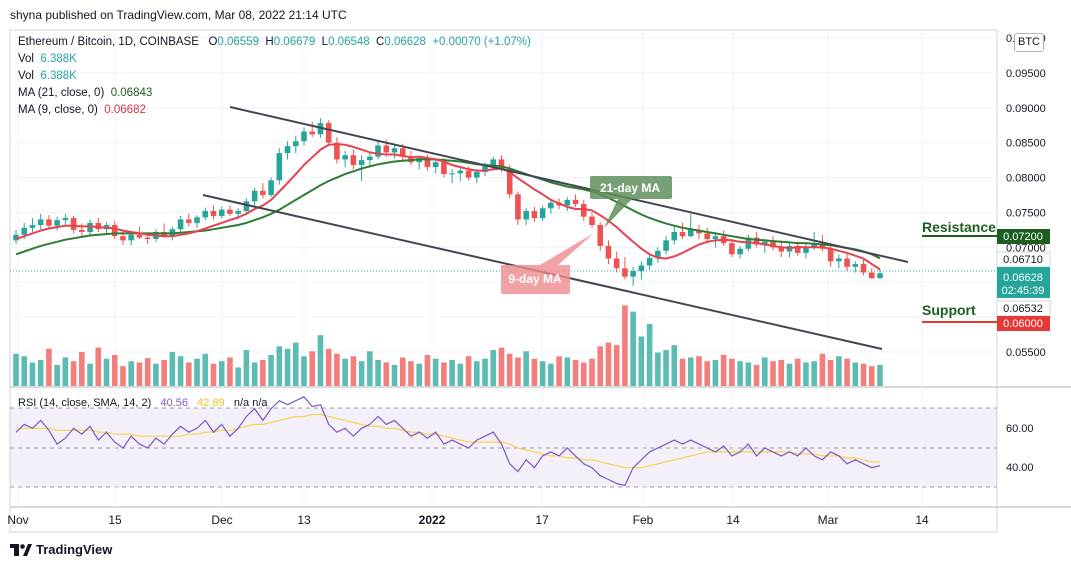  I want to click on x-tick-label: 15, so click(115, 520).